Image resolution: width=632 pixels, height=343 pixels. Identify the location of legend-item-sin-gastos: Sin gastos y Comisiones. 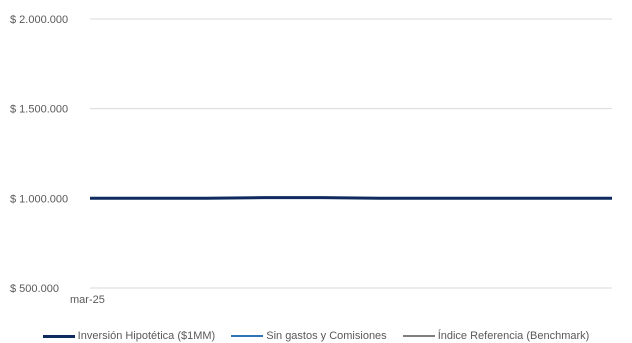
(309, 336).